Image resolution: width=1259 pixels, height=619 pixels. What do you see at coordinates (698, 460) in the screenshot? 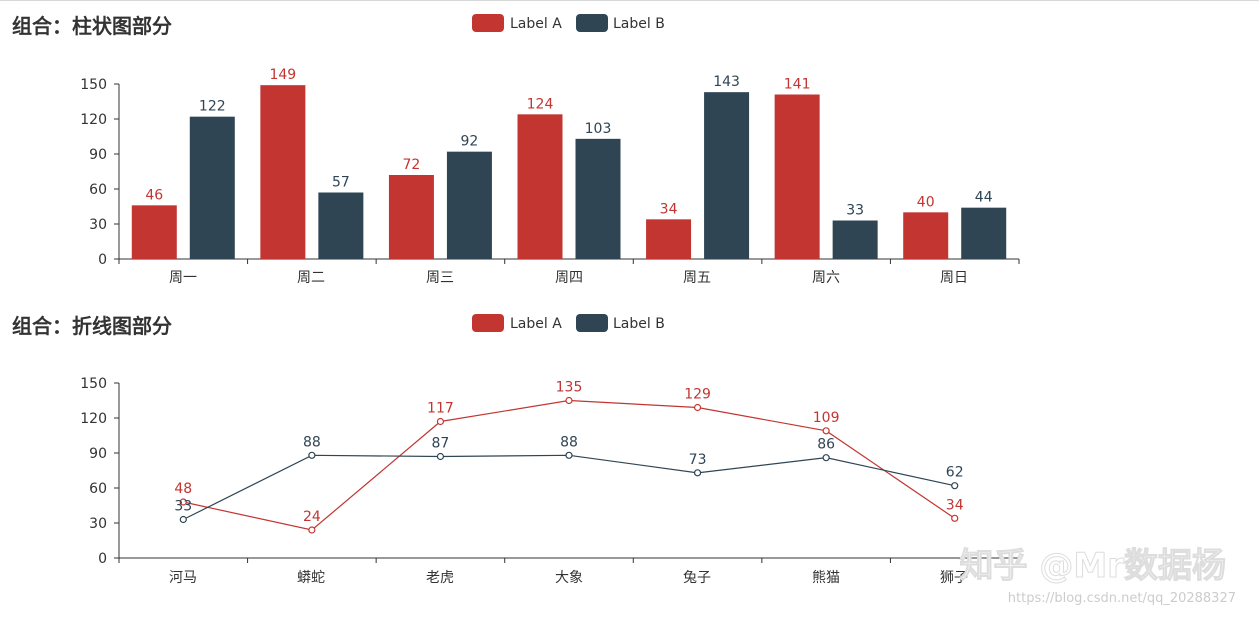
I see `line-value-label-b-4: 73` at bounding box center [698, 460].